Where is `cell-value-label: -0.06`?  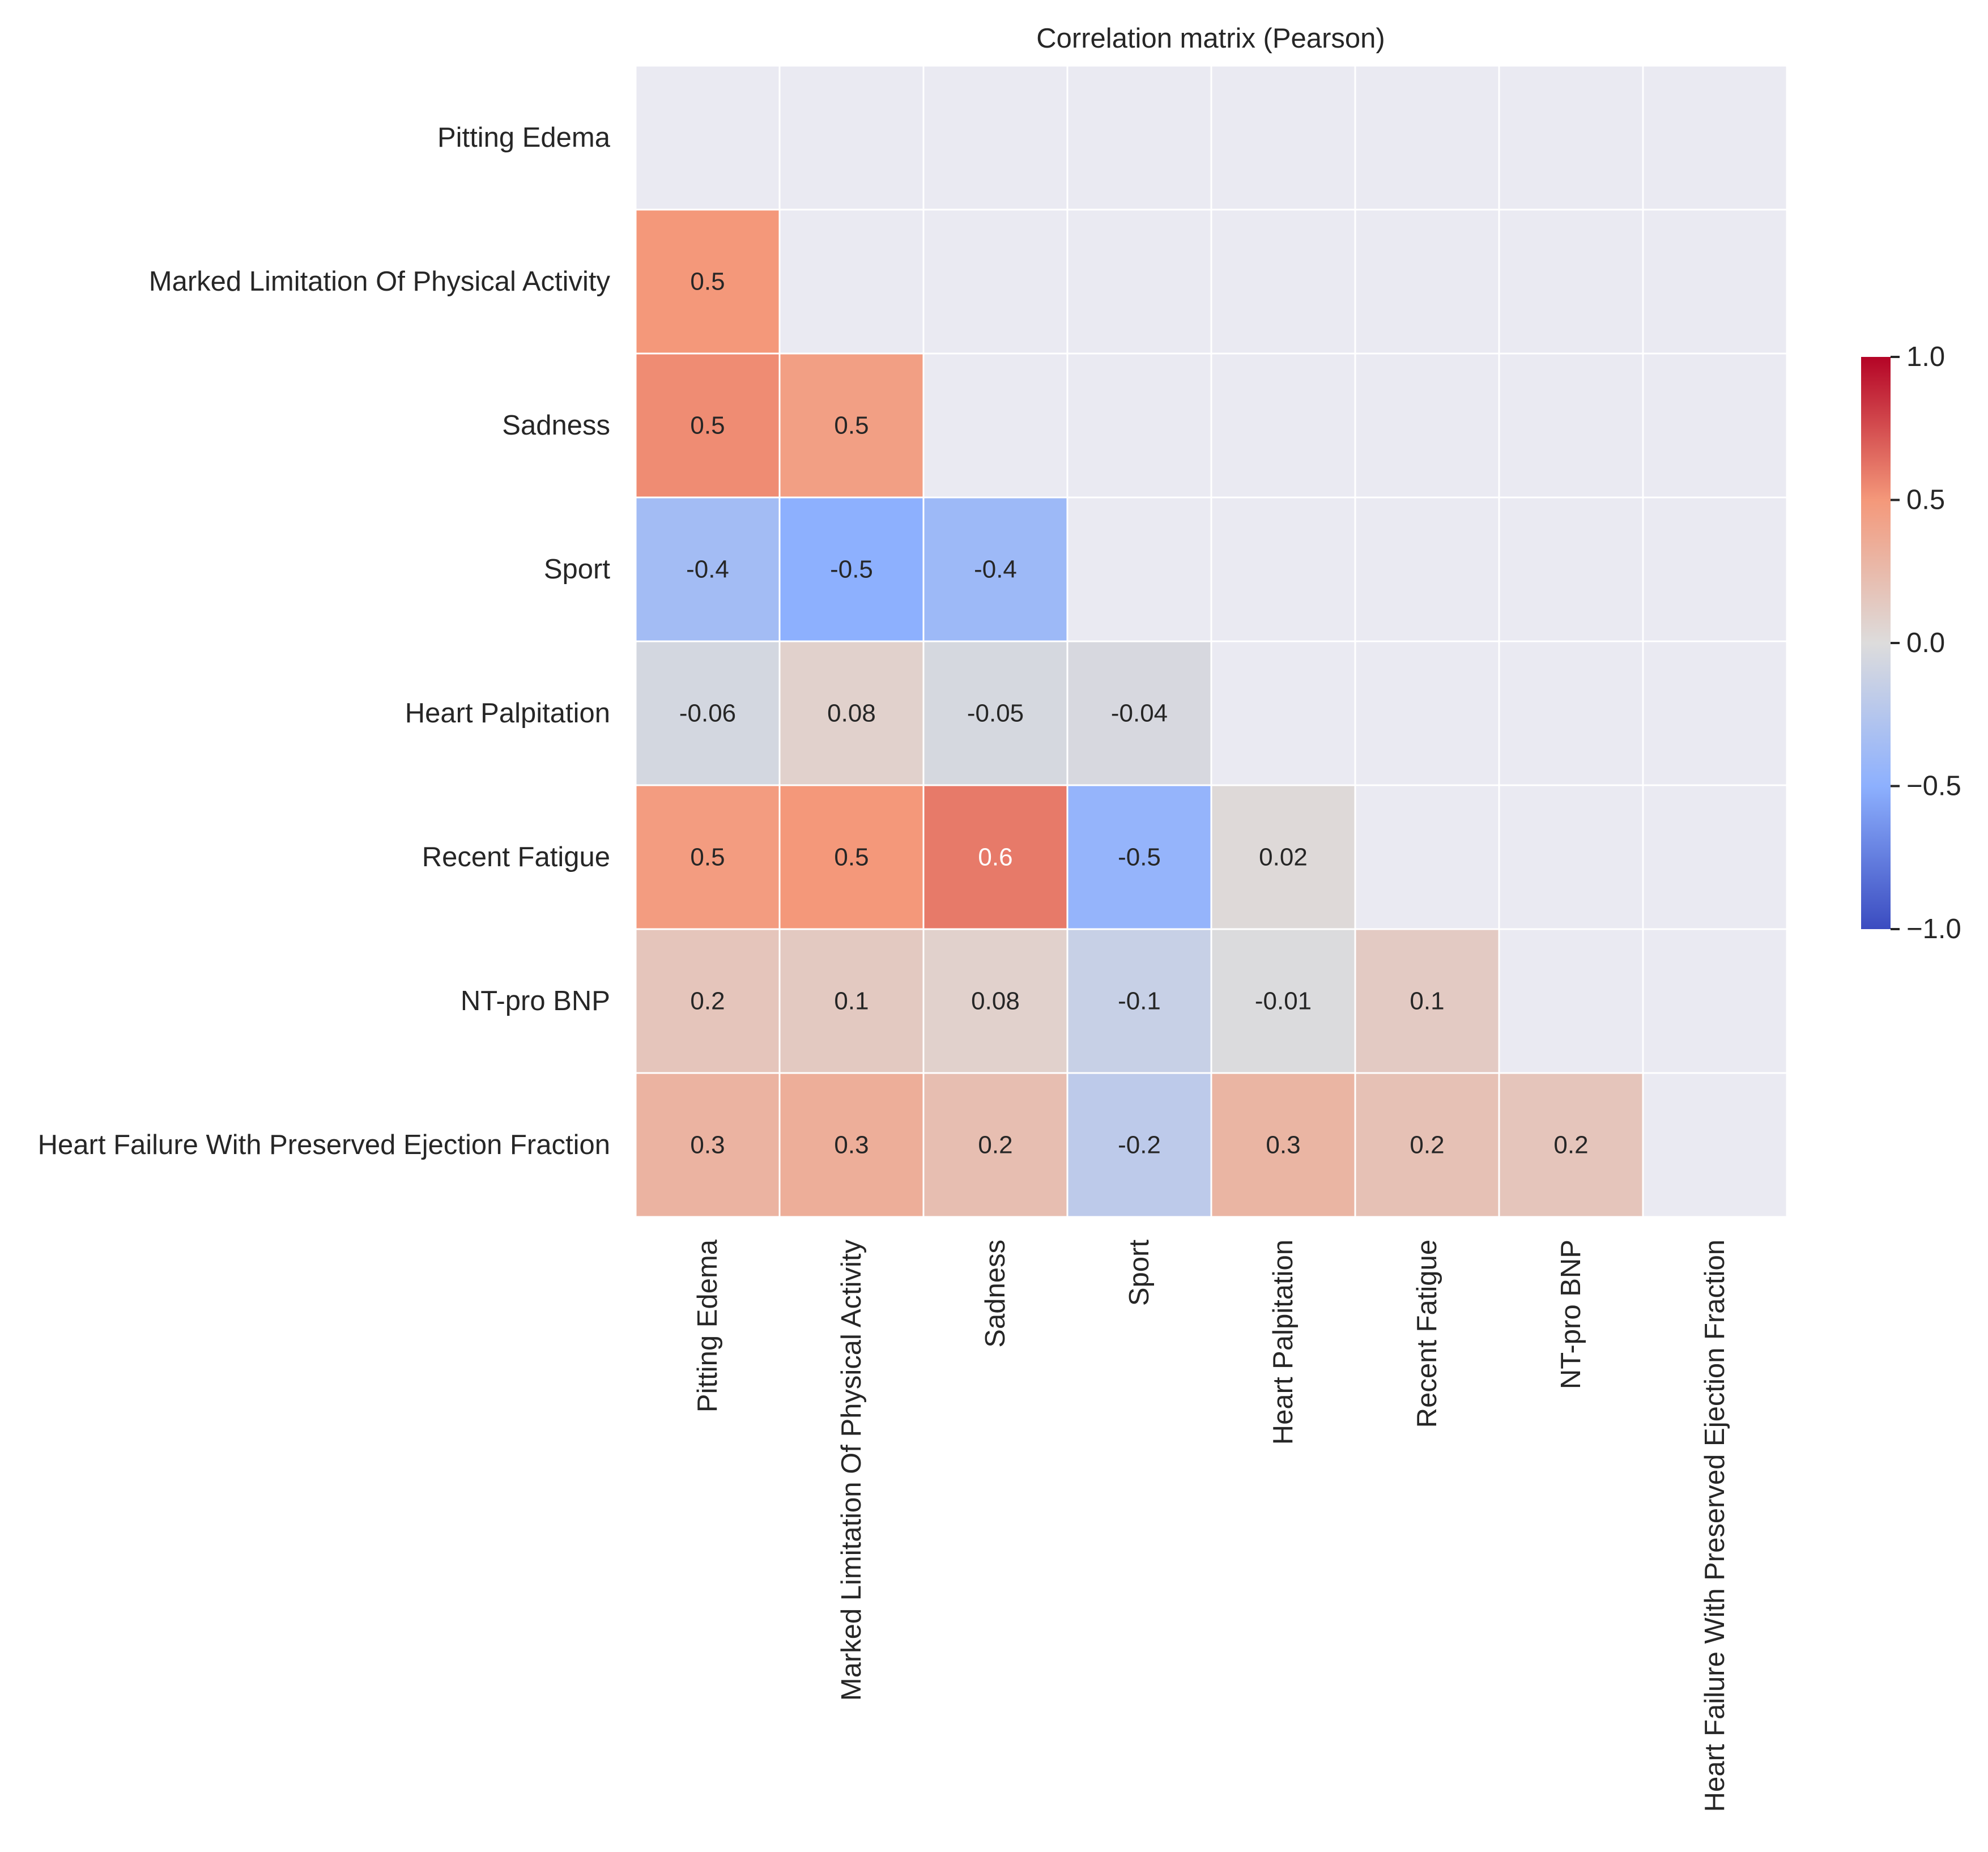
cell-value-label: -0.06 is located at coordinates (707, 713).